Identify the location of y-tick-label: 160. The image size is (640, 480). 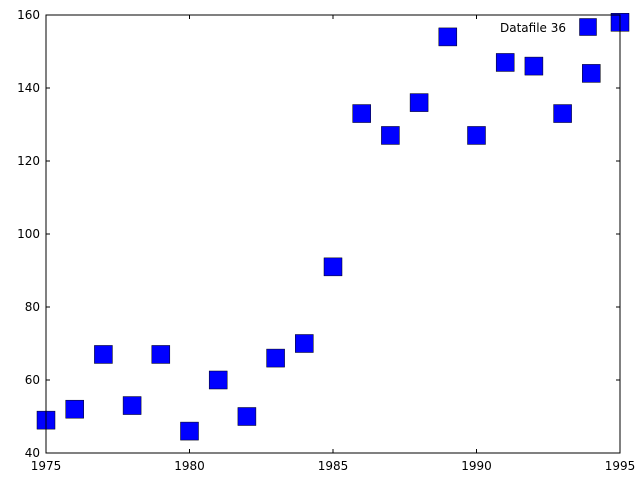
(28, 15).